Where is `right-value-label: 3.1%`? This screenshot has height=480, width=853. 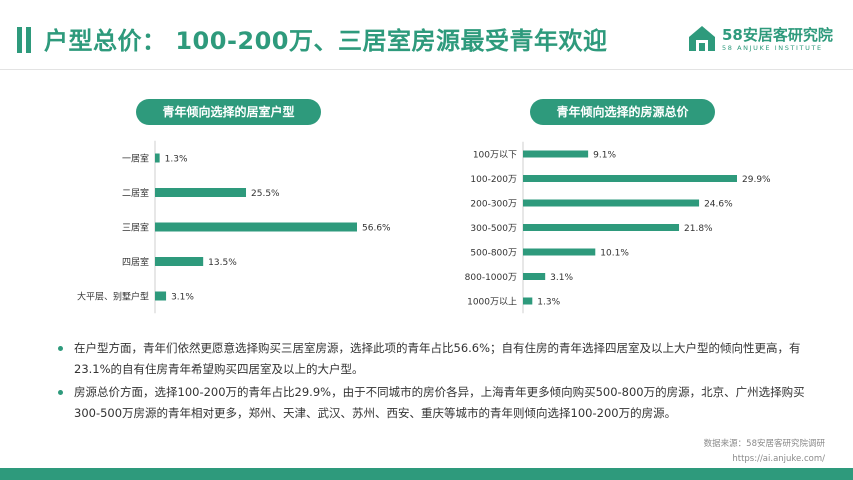
right-value-label: 3.1% is located at coordinates (561, 278).